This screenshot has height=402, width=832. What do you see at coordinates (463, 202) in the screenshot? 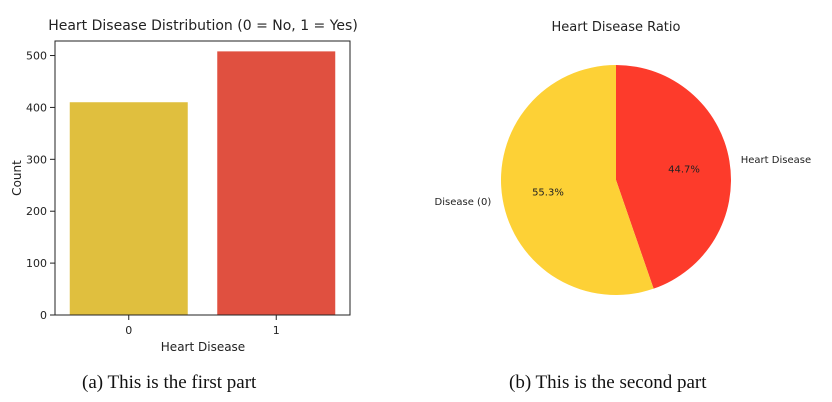
I see `pie-slice-label: Disease (0)` at bounding box center [463, 202].